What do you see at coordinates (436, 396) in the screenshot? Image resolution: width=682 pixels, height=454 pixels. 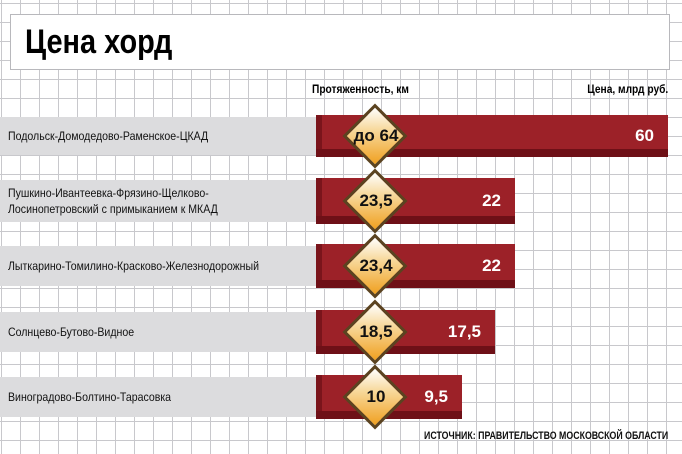 I see `price-value: 9,5` at bounding box center [436, 396].